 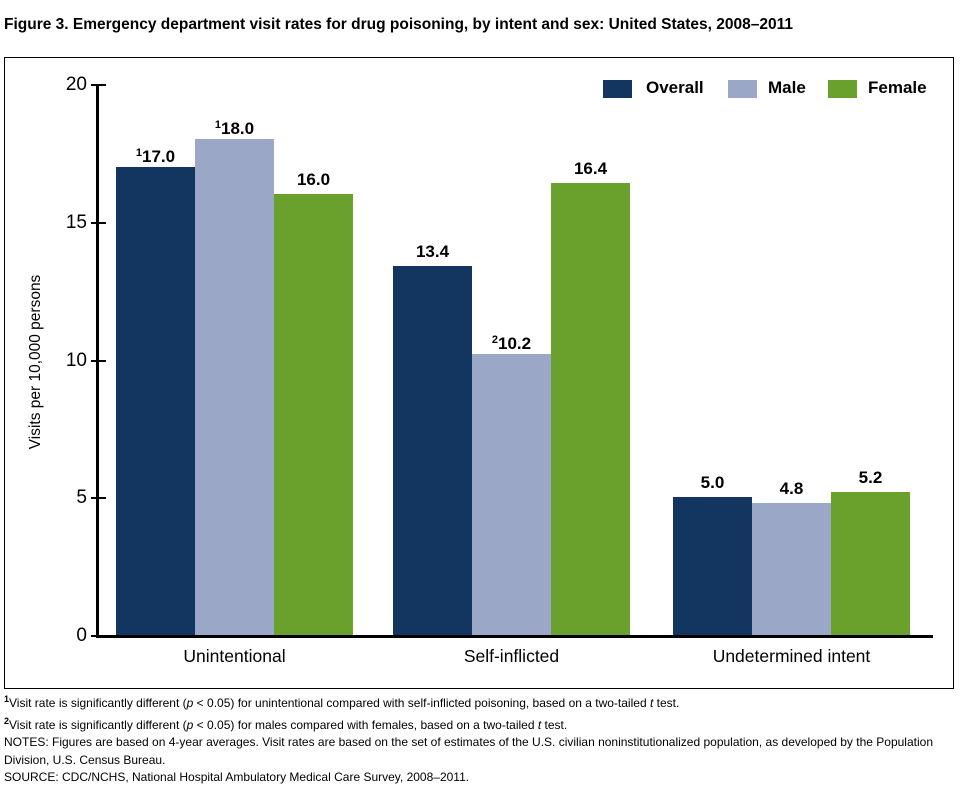 What do you see at coordinates (514, 636) in the screenshot?
I see `x-axis-line` at bounding box center [514, 636].